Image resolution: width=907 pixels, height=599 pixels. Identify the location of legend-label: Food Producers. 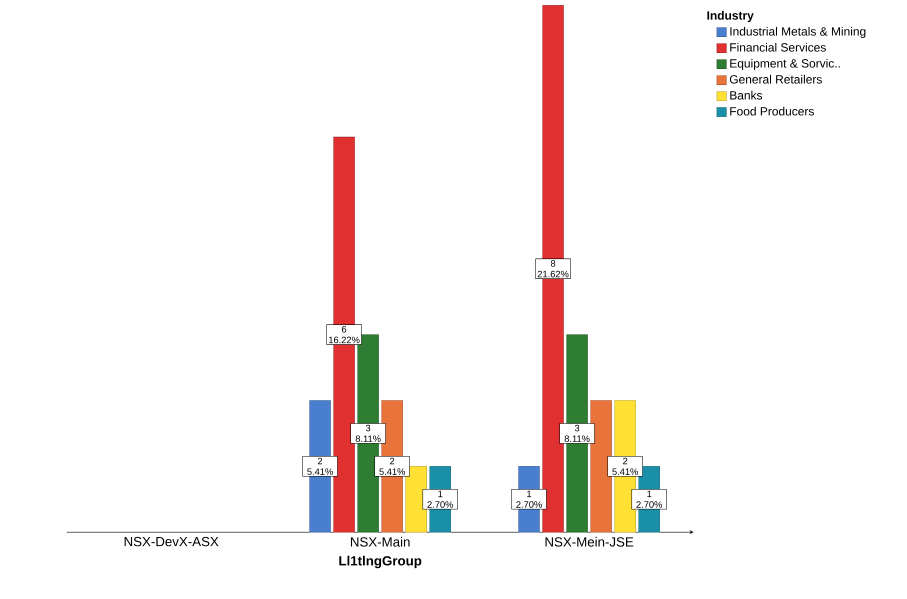
(772, 111).